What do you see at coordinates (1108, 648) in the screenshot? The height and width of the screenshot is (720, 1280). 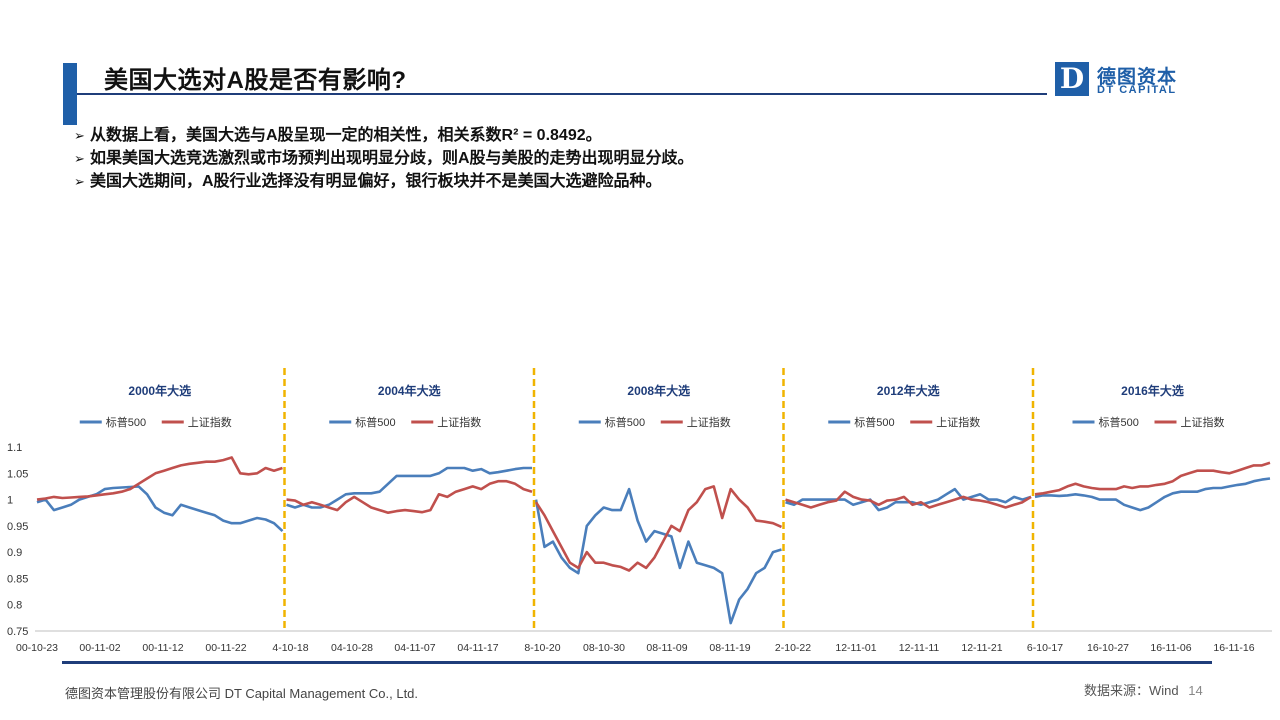 I see `x-tick-label: 16-10-27` at bounding box center [1108, 648].